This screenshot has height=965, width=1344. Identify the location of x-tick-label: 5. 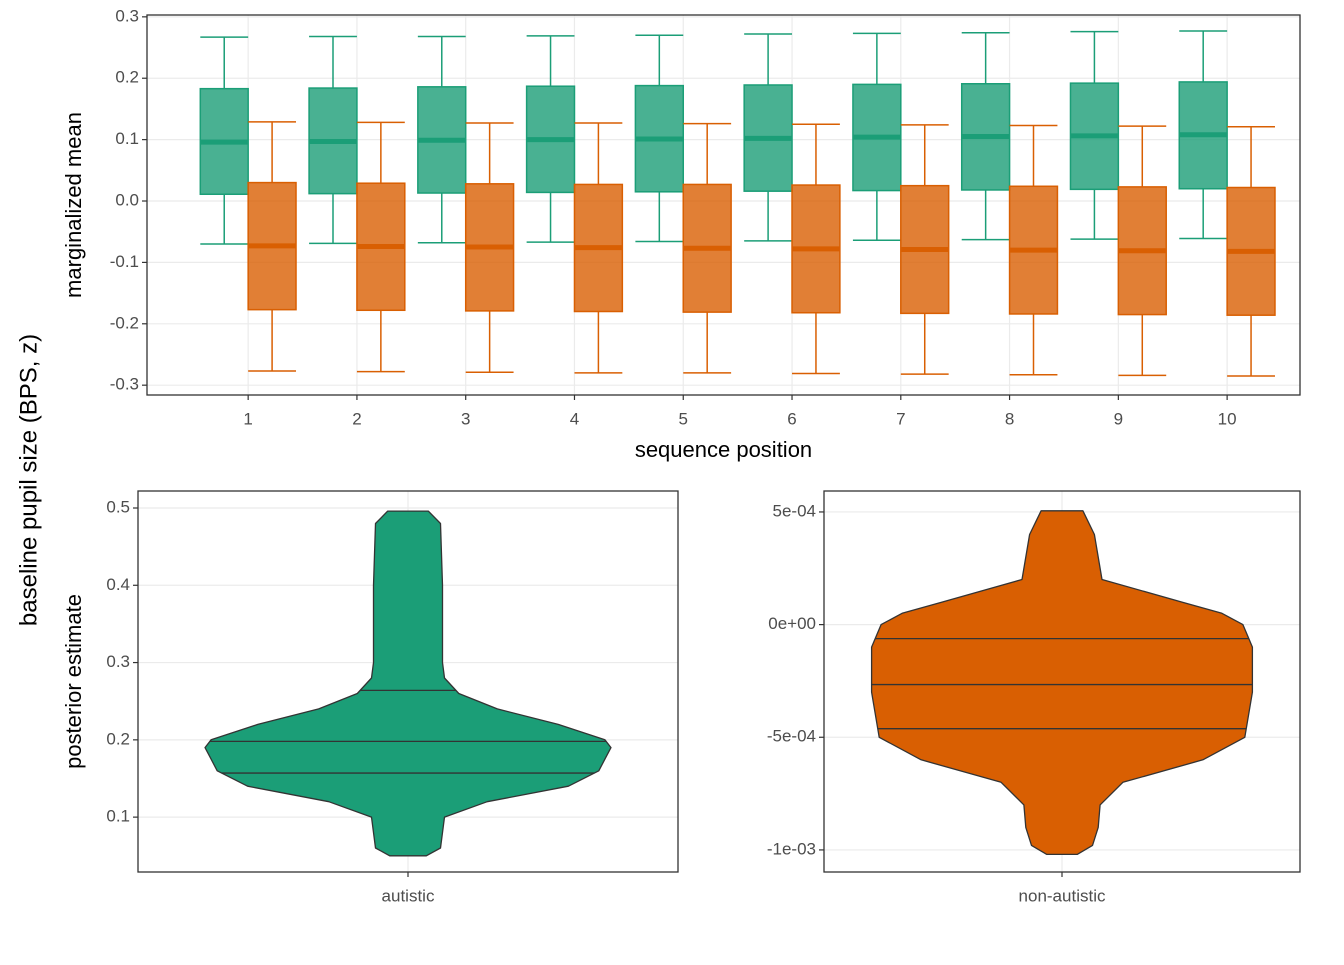
(683, 418).